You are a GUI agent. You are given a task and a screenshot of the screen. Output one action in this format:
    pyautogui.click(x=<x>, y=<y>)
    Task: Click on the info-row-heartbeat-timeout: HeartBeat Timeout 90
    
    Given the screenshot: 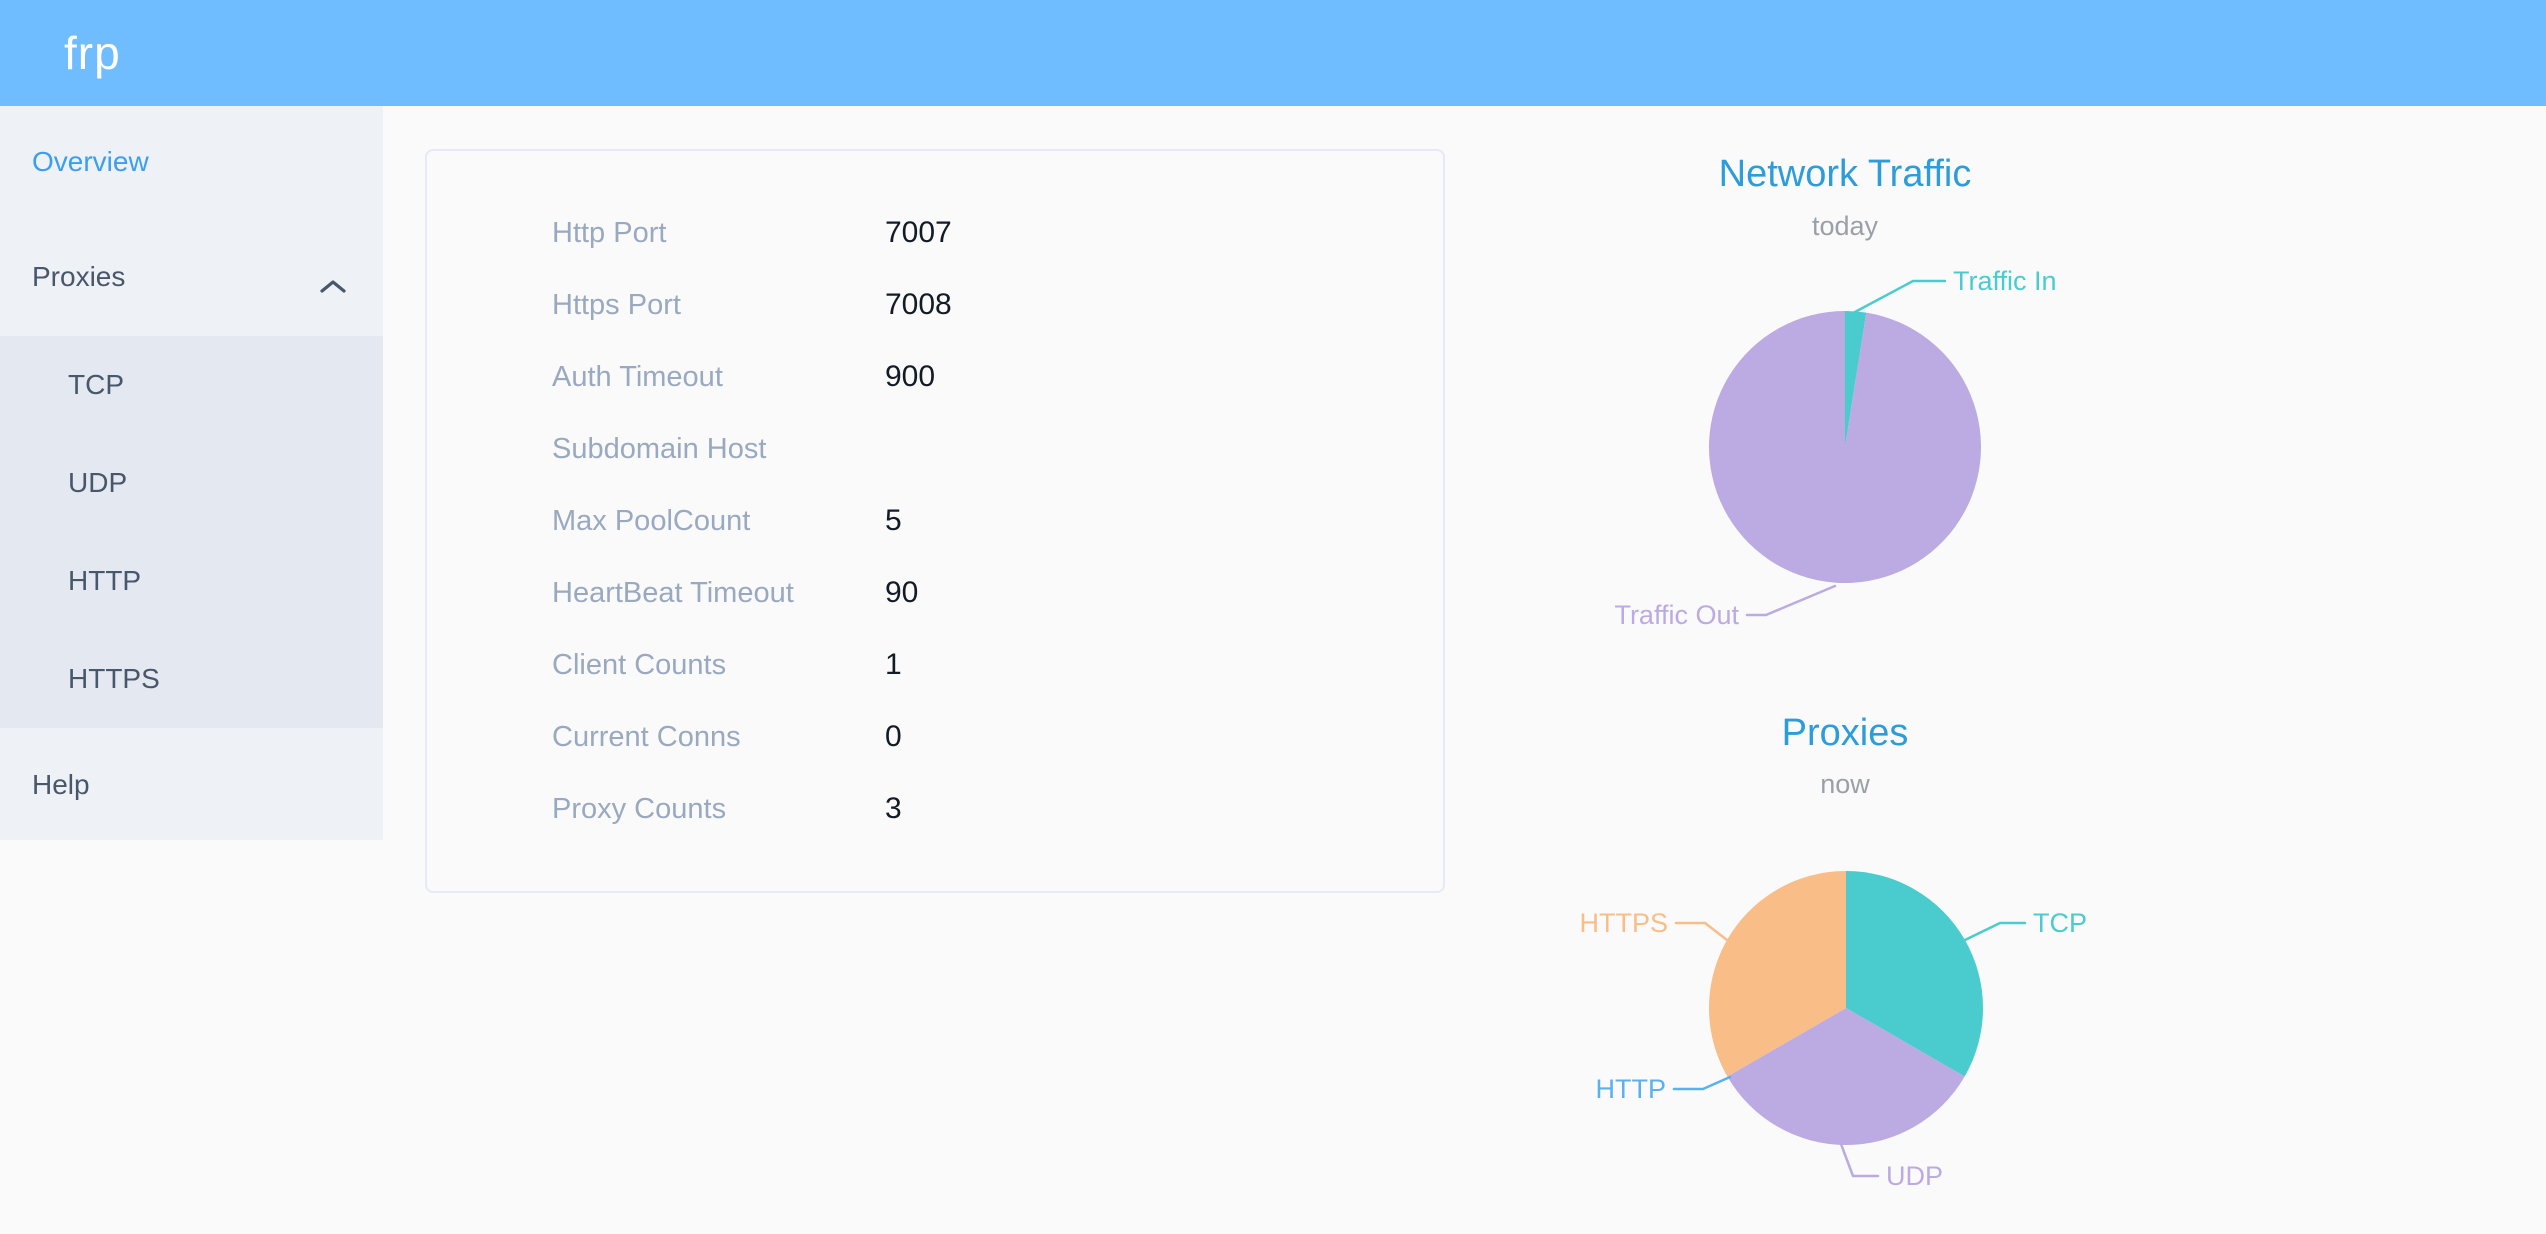 What is the action you would take?
    pyautogui.click(x=935, y=593)
    